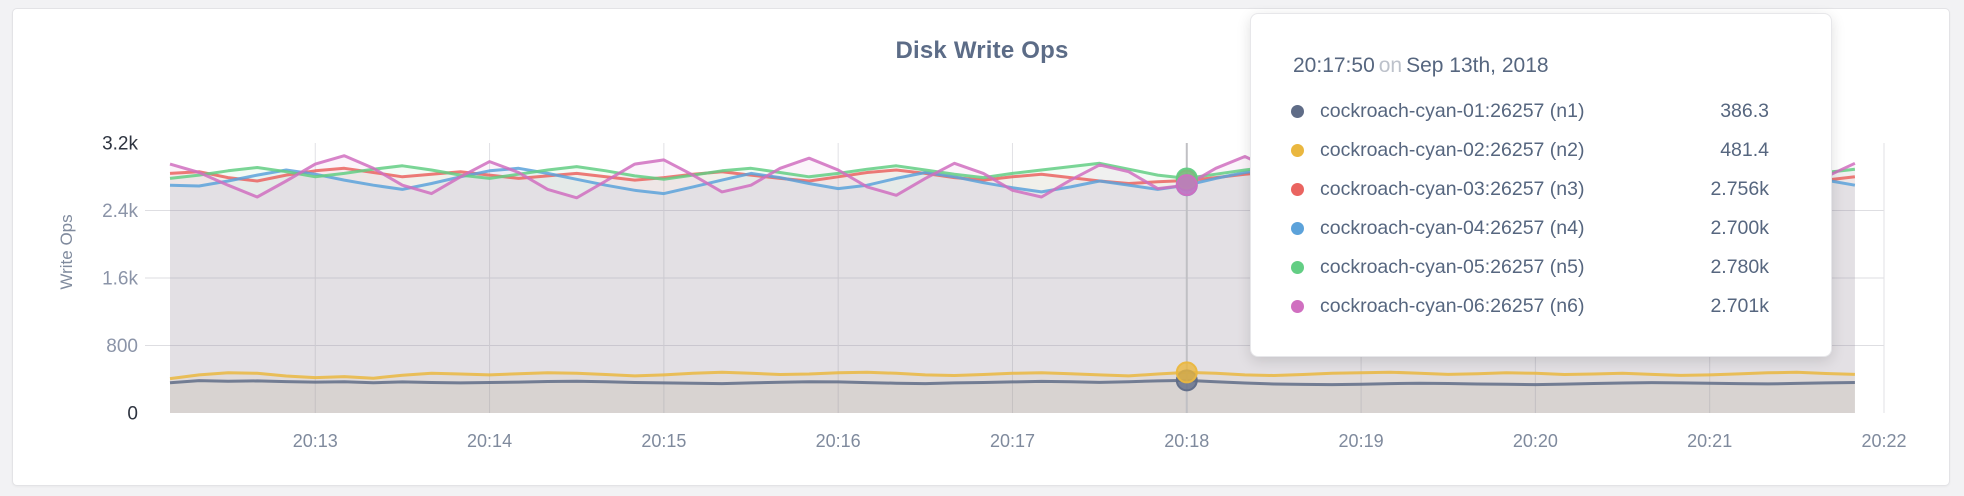 This screenshot has height=496, width=1964. What do you see at coordinates (1012, 396) in the screenshot?
I see `series-area-n1` at bounding box center [1012, 396].